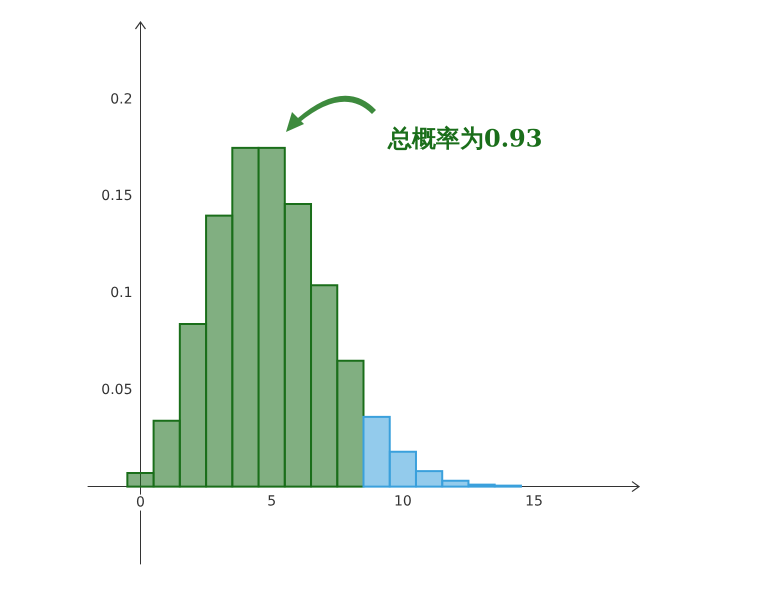 Image resolution: width=764 pixels, height=590 pixels. Describe the element at coordinates (140, 502) in the screenshot. I see `x-tick-label: 0` at that location.